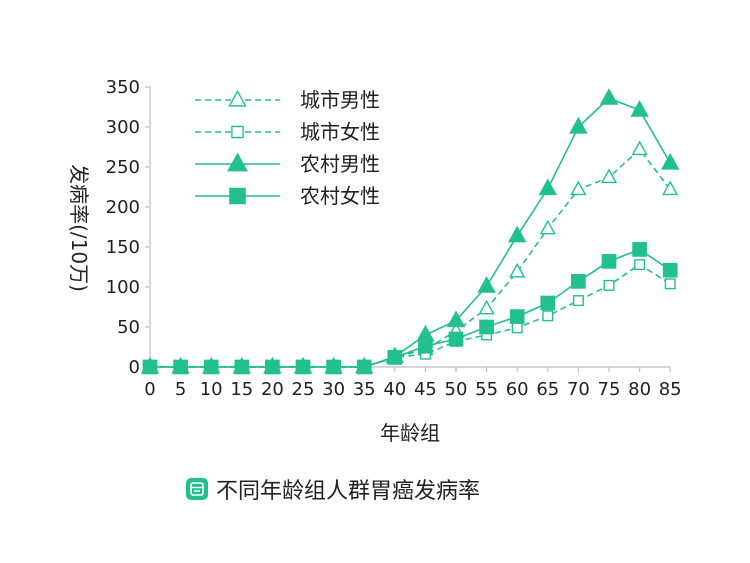  Describe the element at coordinates (123, 167) in the screenshot. I see `y-tick-label: 250` at that location.